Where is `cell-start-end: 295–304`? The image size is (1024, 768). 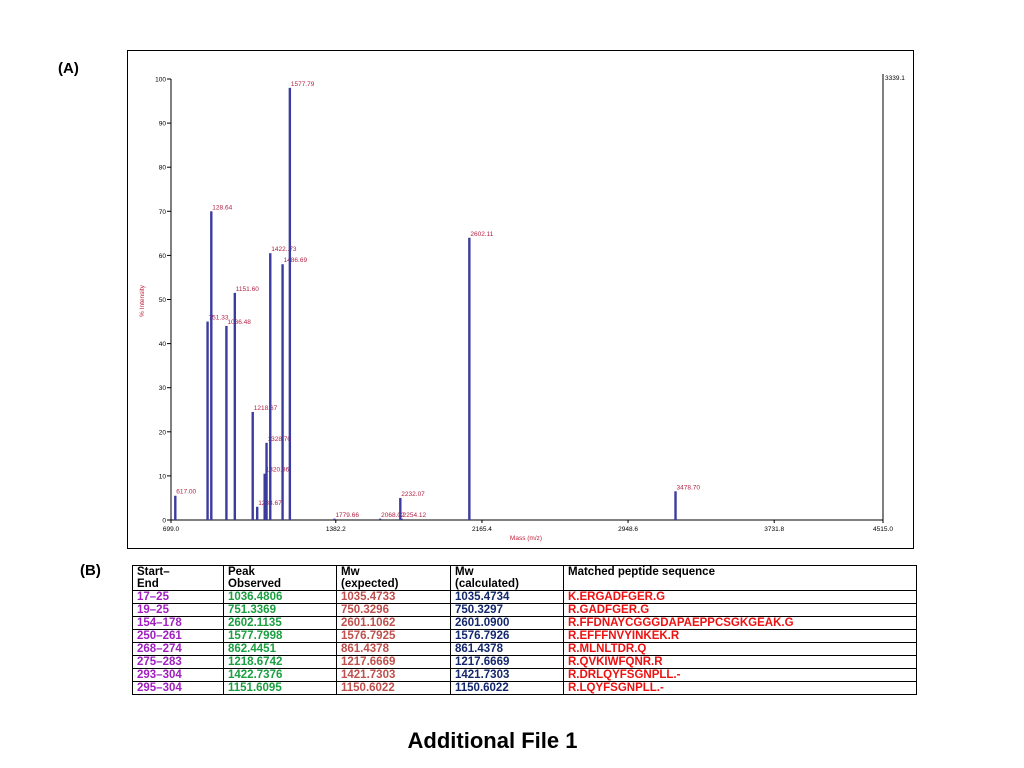
cell-start-end: 295–304 is located at coordinates (178, 688).